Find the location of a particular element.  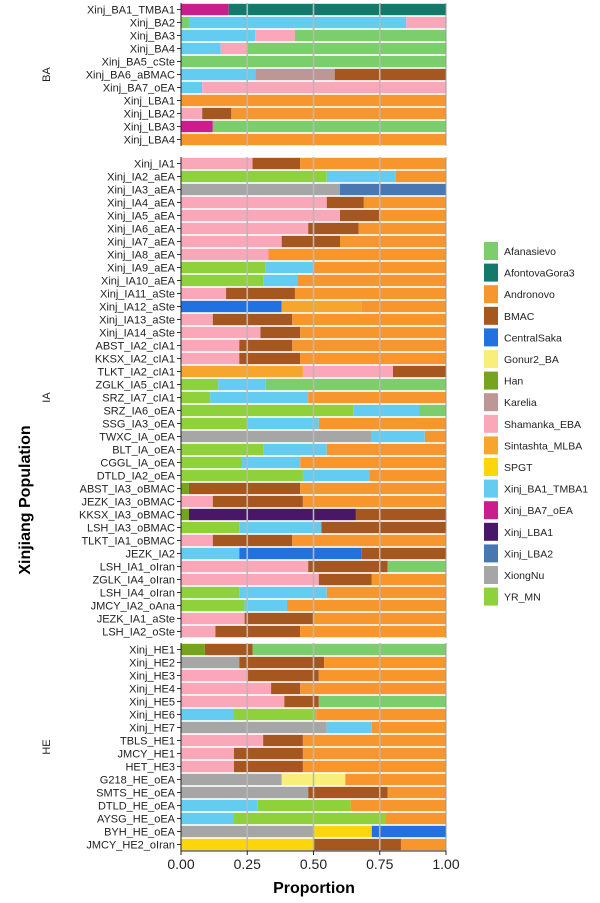

legend-label: Han is located at coordinates (513, 382).